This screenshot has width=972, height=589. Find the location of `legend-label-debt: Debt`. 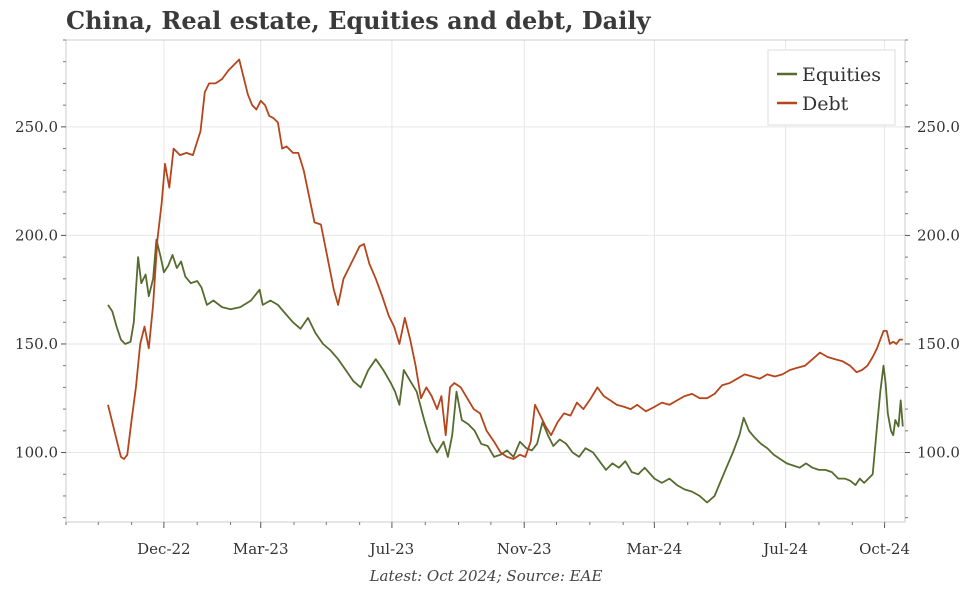

legend-label-debt: Debt is located at coordinates (825, 104).